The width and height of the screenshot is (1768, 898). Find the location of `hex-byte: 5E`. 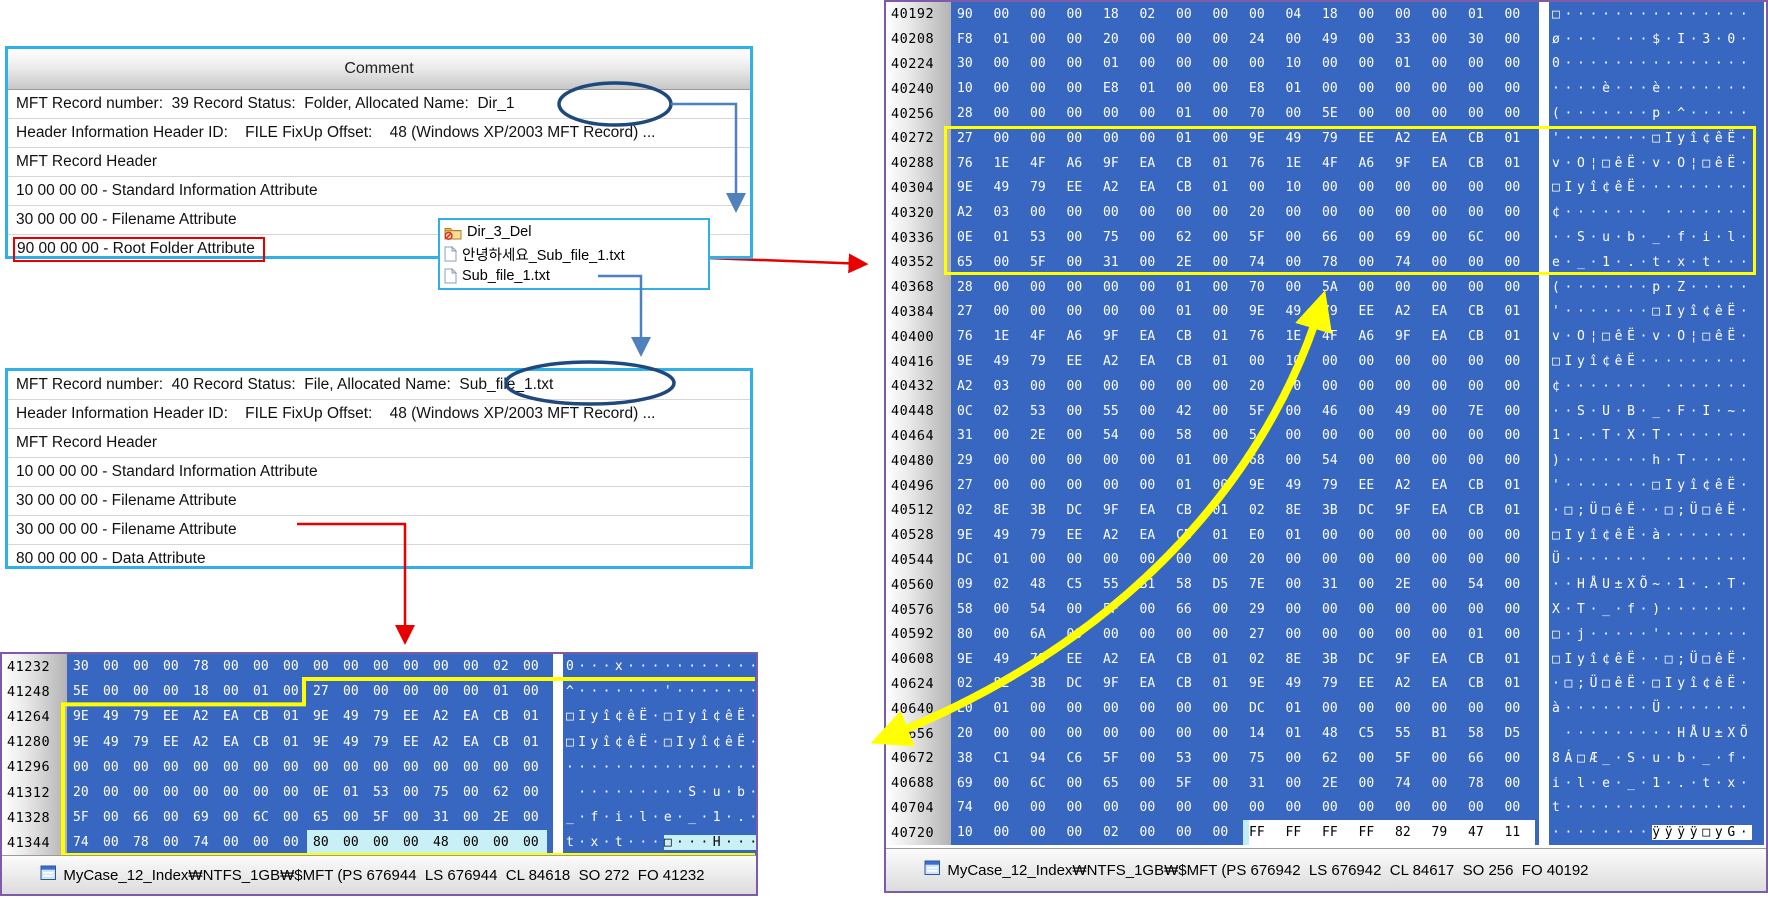

hex-byte: 5E is located at coordinates (1330, 114).